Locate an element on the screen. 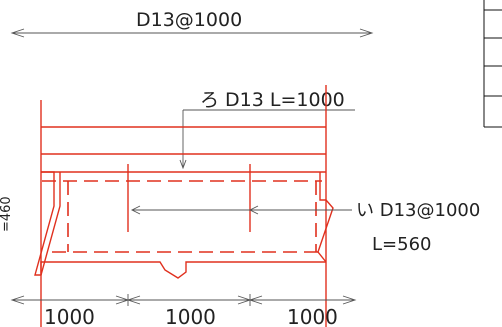  top-dimension-line is located at coordinates (192, 33).